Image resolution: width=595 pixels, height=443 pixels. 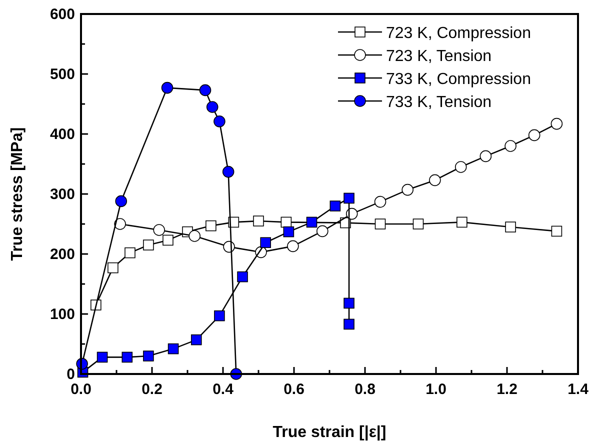 I want to click on y-tick-label: 400, so click(x=62, y=134).